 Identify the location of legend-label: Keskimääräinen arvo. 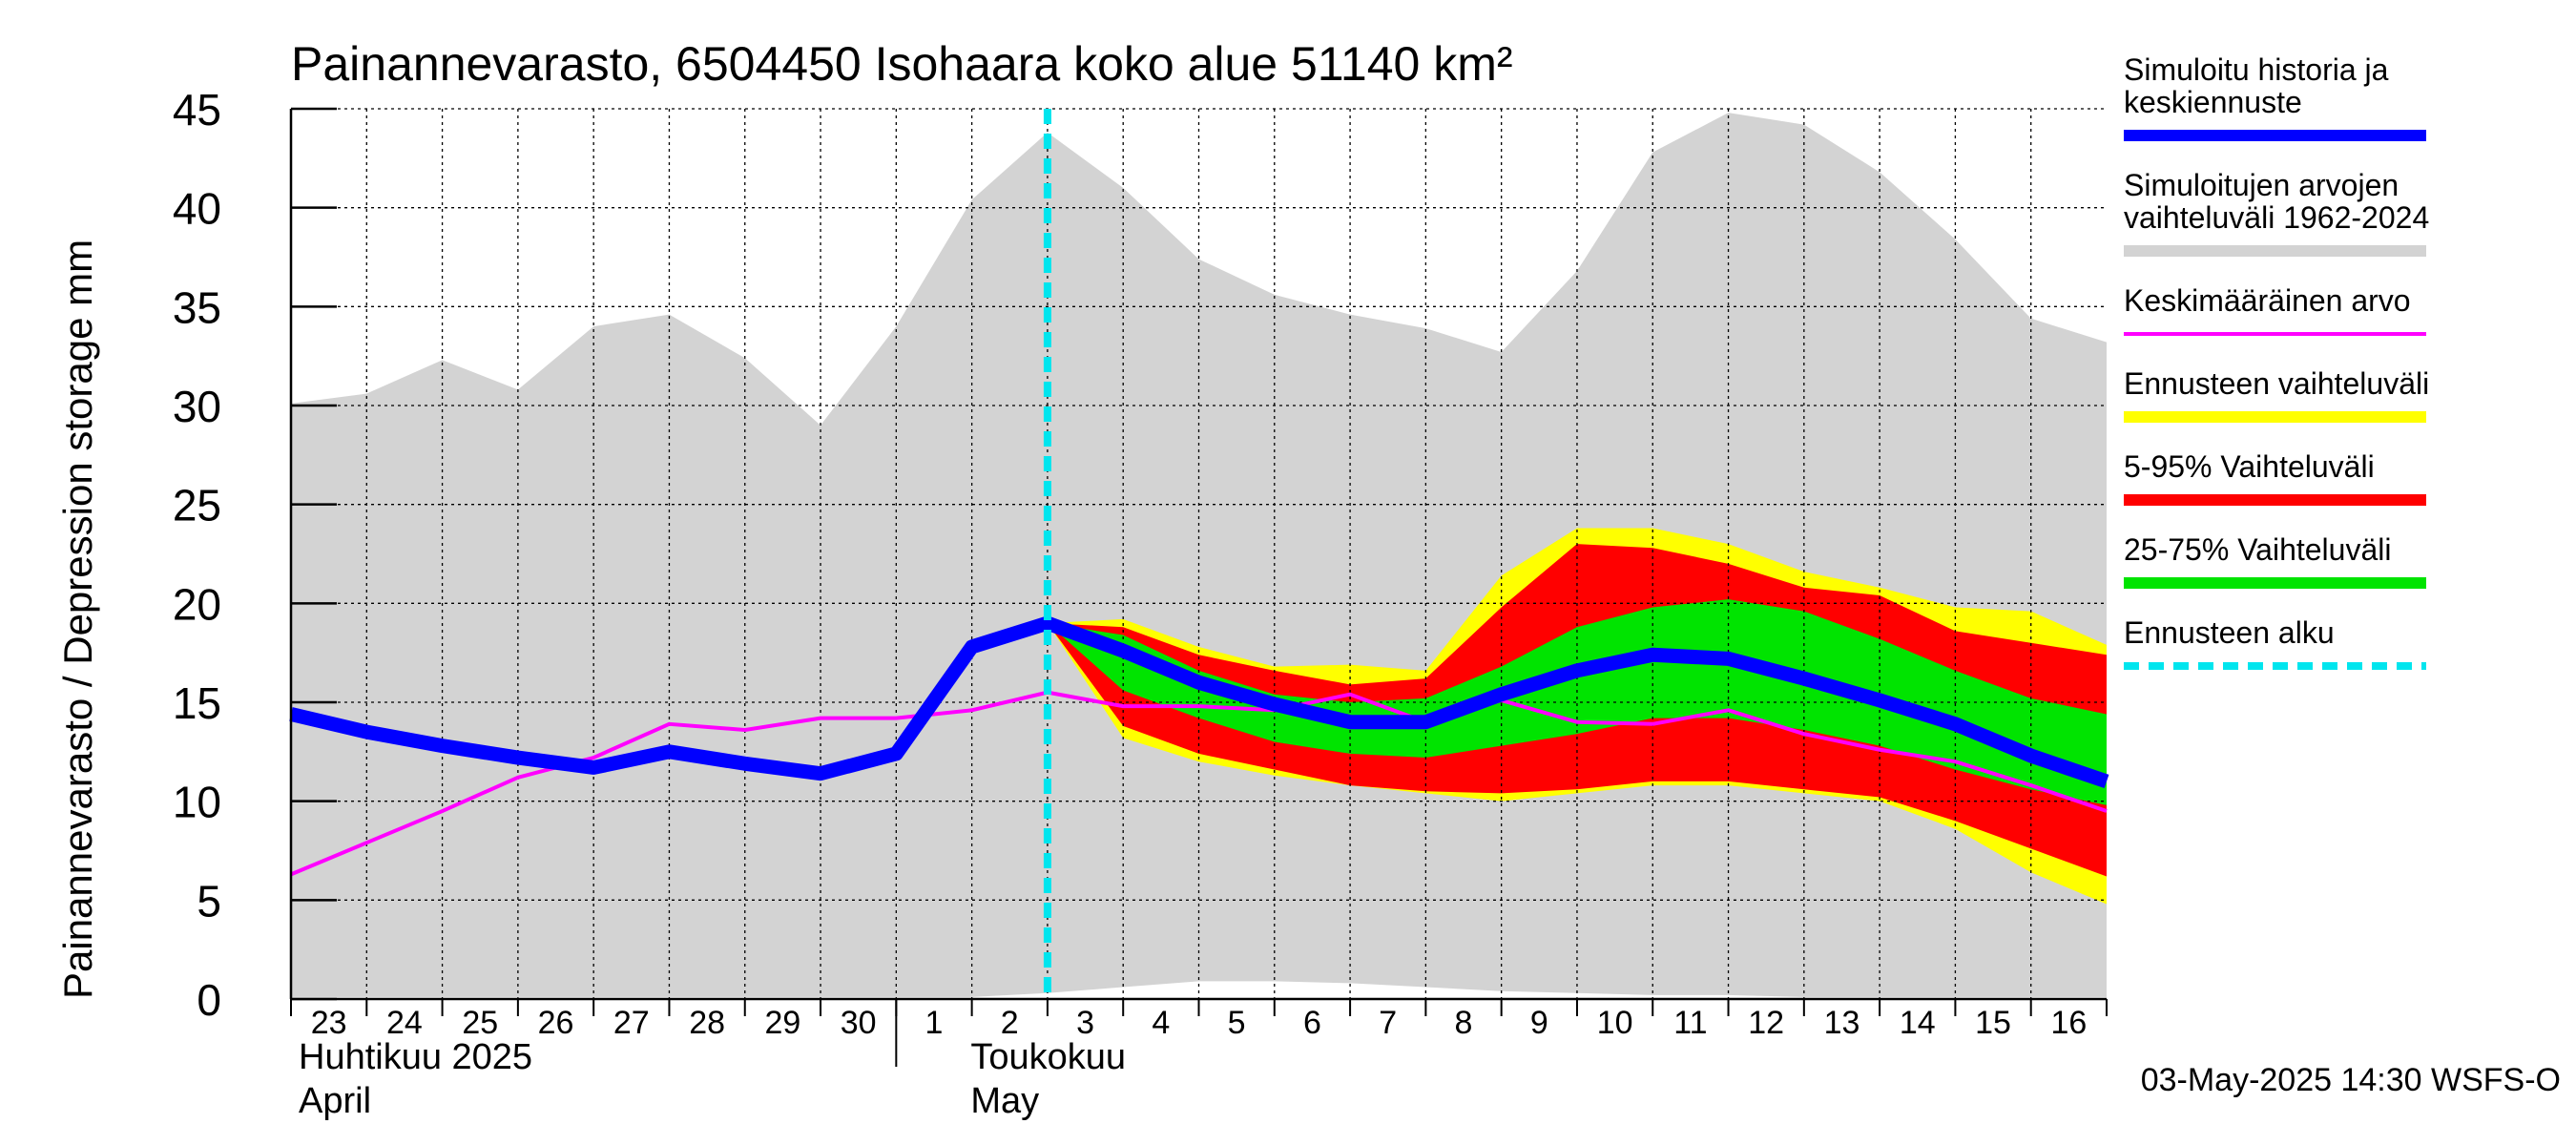
(2267, 300).